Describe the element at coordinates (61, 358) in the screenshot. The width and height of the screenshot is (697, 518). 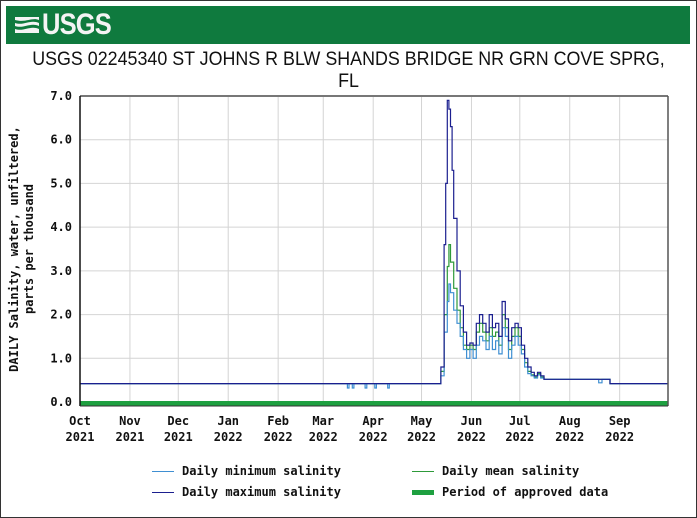
I see `y-tick-label: 1.0` at that location.